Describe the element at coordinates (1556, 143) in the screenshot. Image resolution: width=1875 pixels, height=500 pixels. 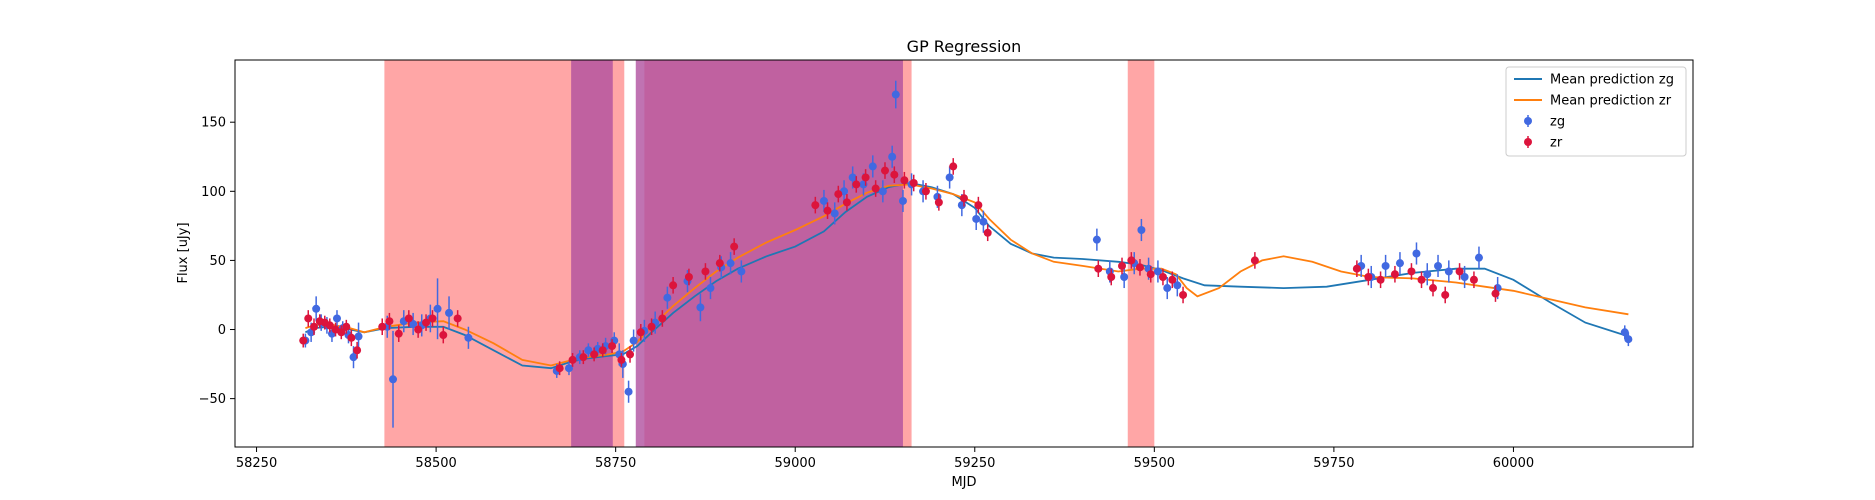
I see `legend-label: zr` at that location.